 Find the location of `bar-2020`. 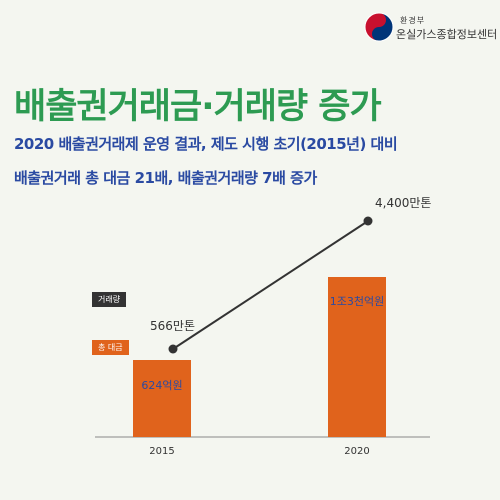

bar-2020 is located at coordinates (357, 357).